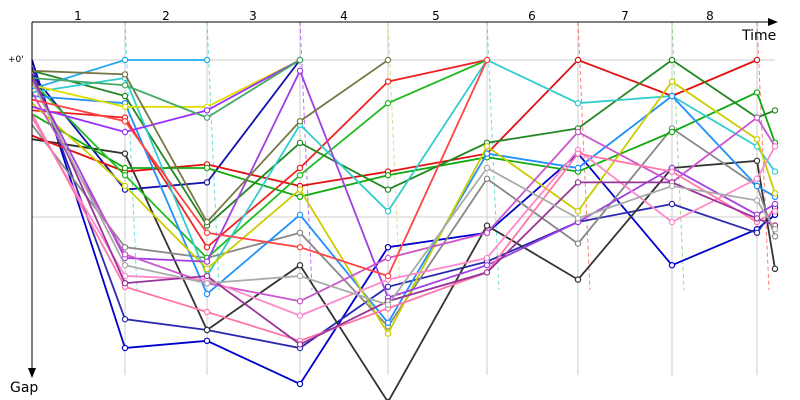 This screenshot has height=400, width=800. I want to click on x-tick-label: 8, so click(710, 16).